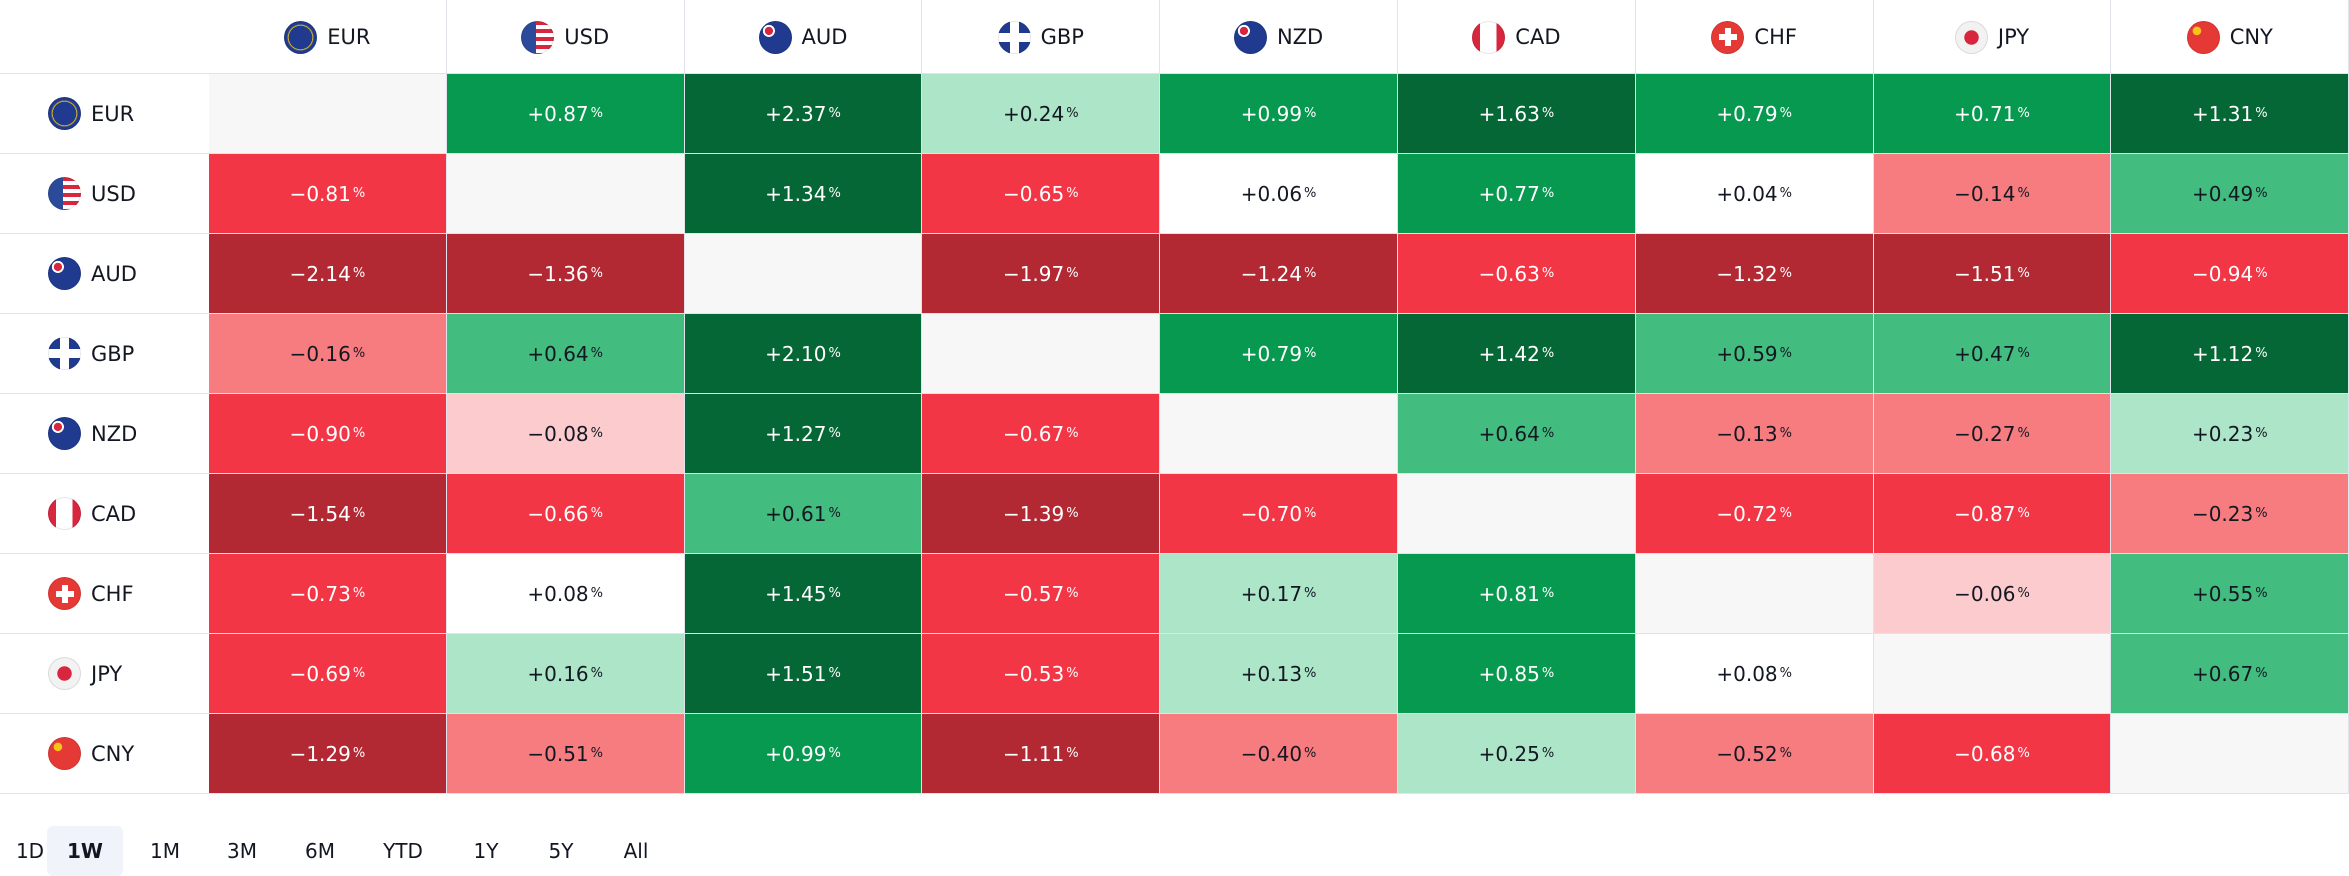 The image size is (2349, 876). What do you see at coordinates (328, 594) in the screenshot?
I see `heat-cell: −0.73%` at bounding box center [328, 594].